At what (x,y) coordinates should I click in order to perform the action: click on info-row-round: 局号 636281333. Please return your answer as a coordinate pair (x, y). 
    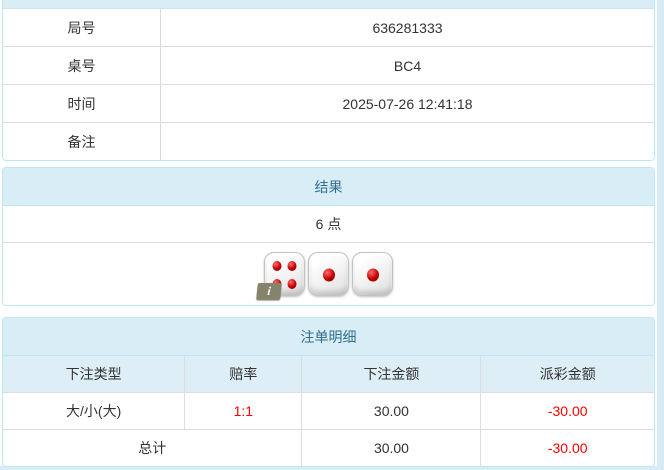
    Looking at the image, I should click on (328, 28).